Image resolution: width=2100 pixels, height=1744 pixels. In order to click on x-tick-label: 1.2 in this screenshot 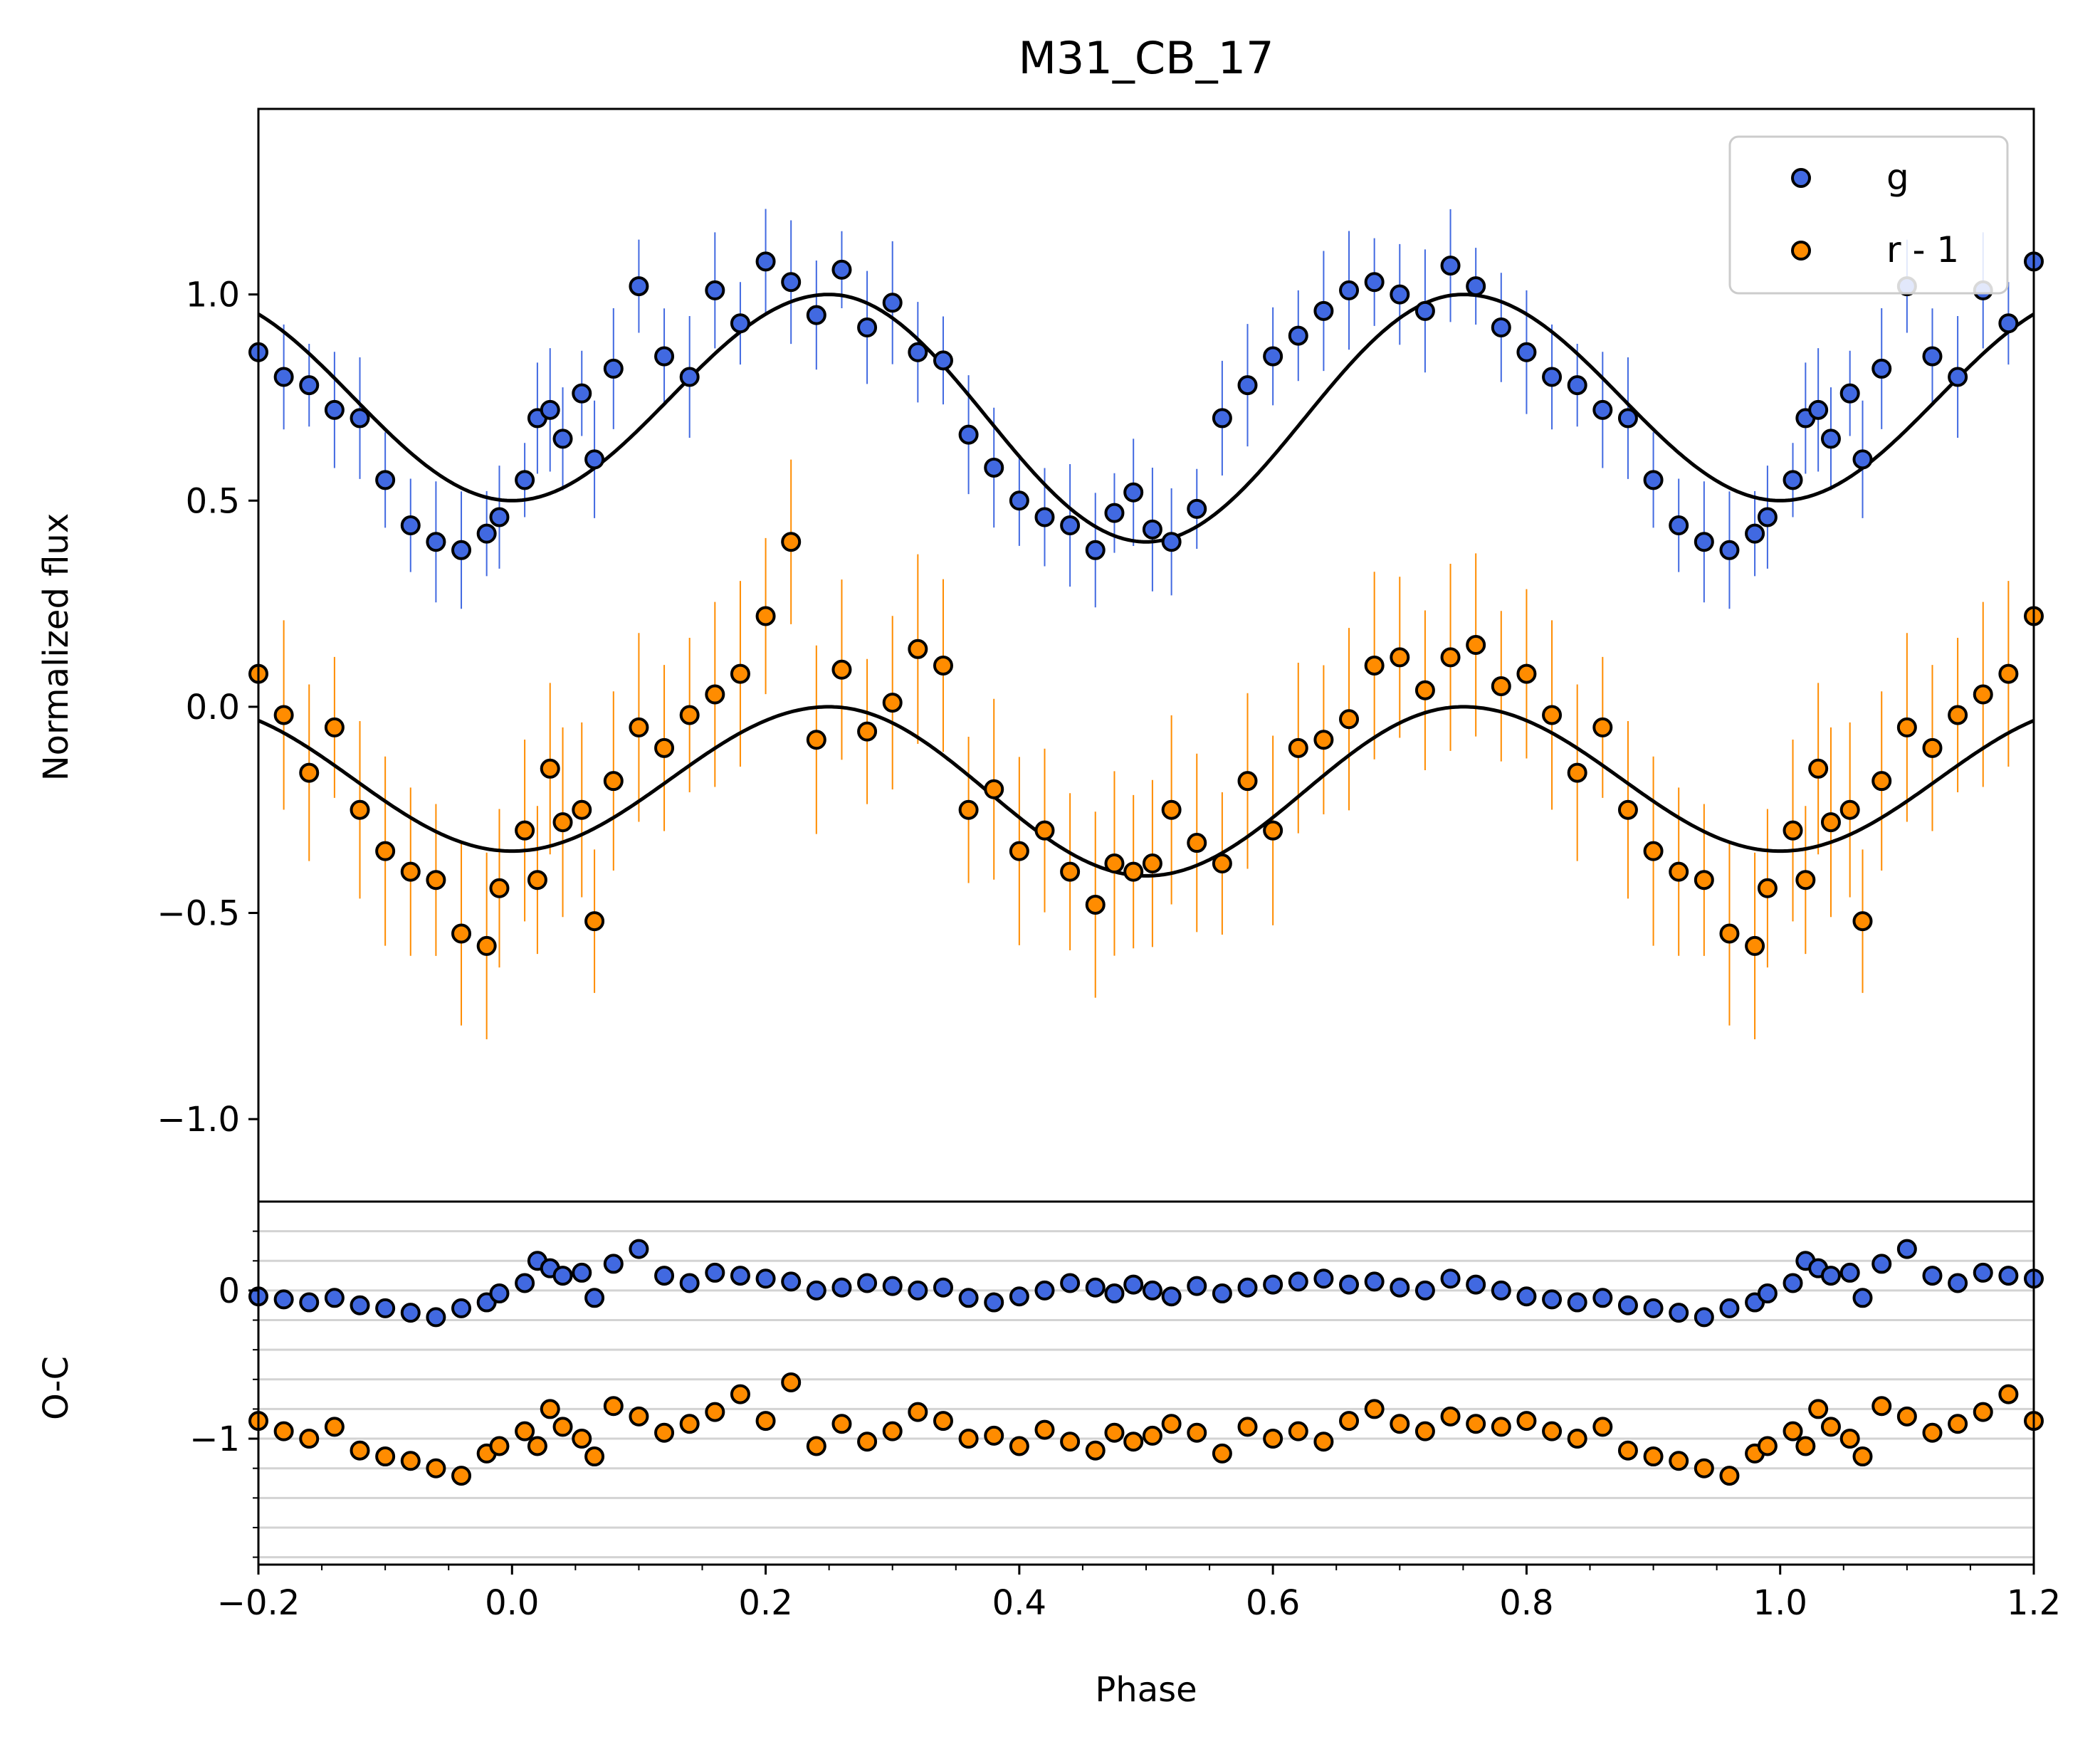, I will do `click(2034, 1603)`.